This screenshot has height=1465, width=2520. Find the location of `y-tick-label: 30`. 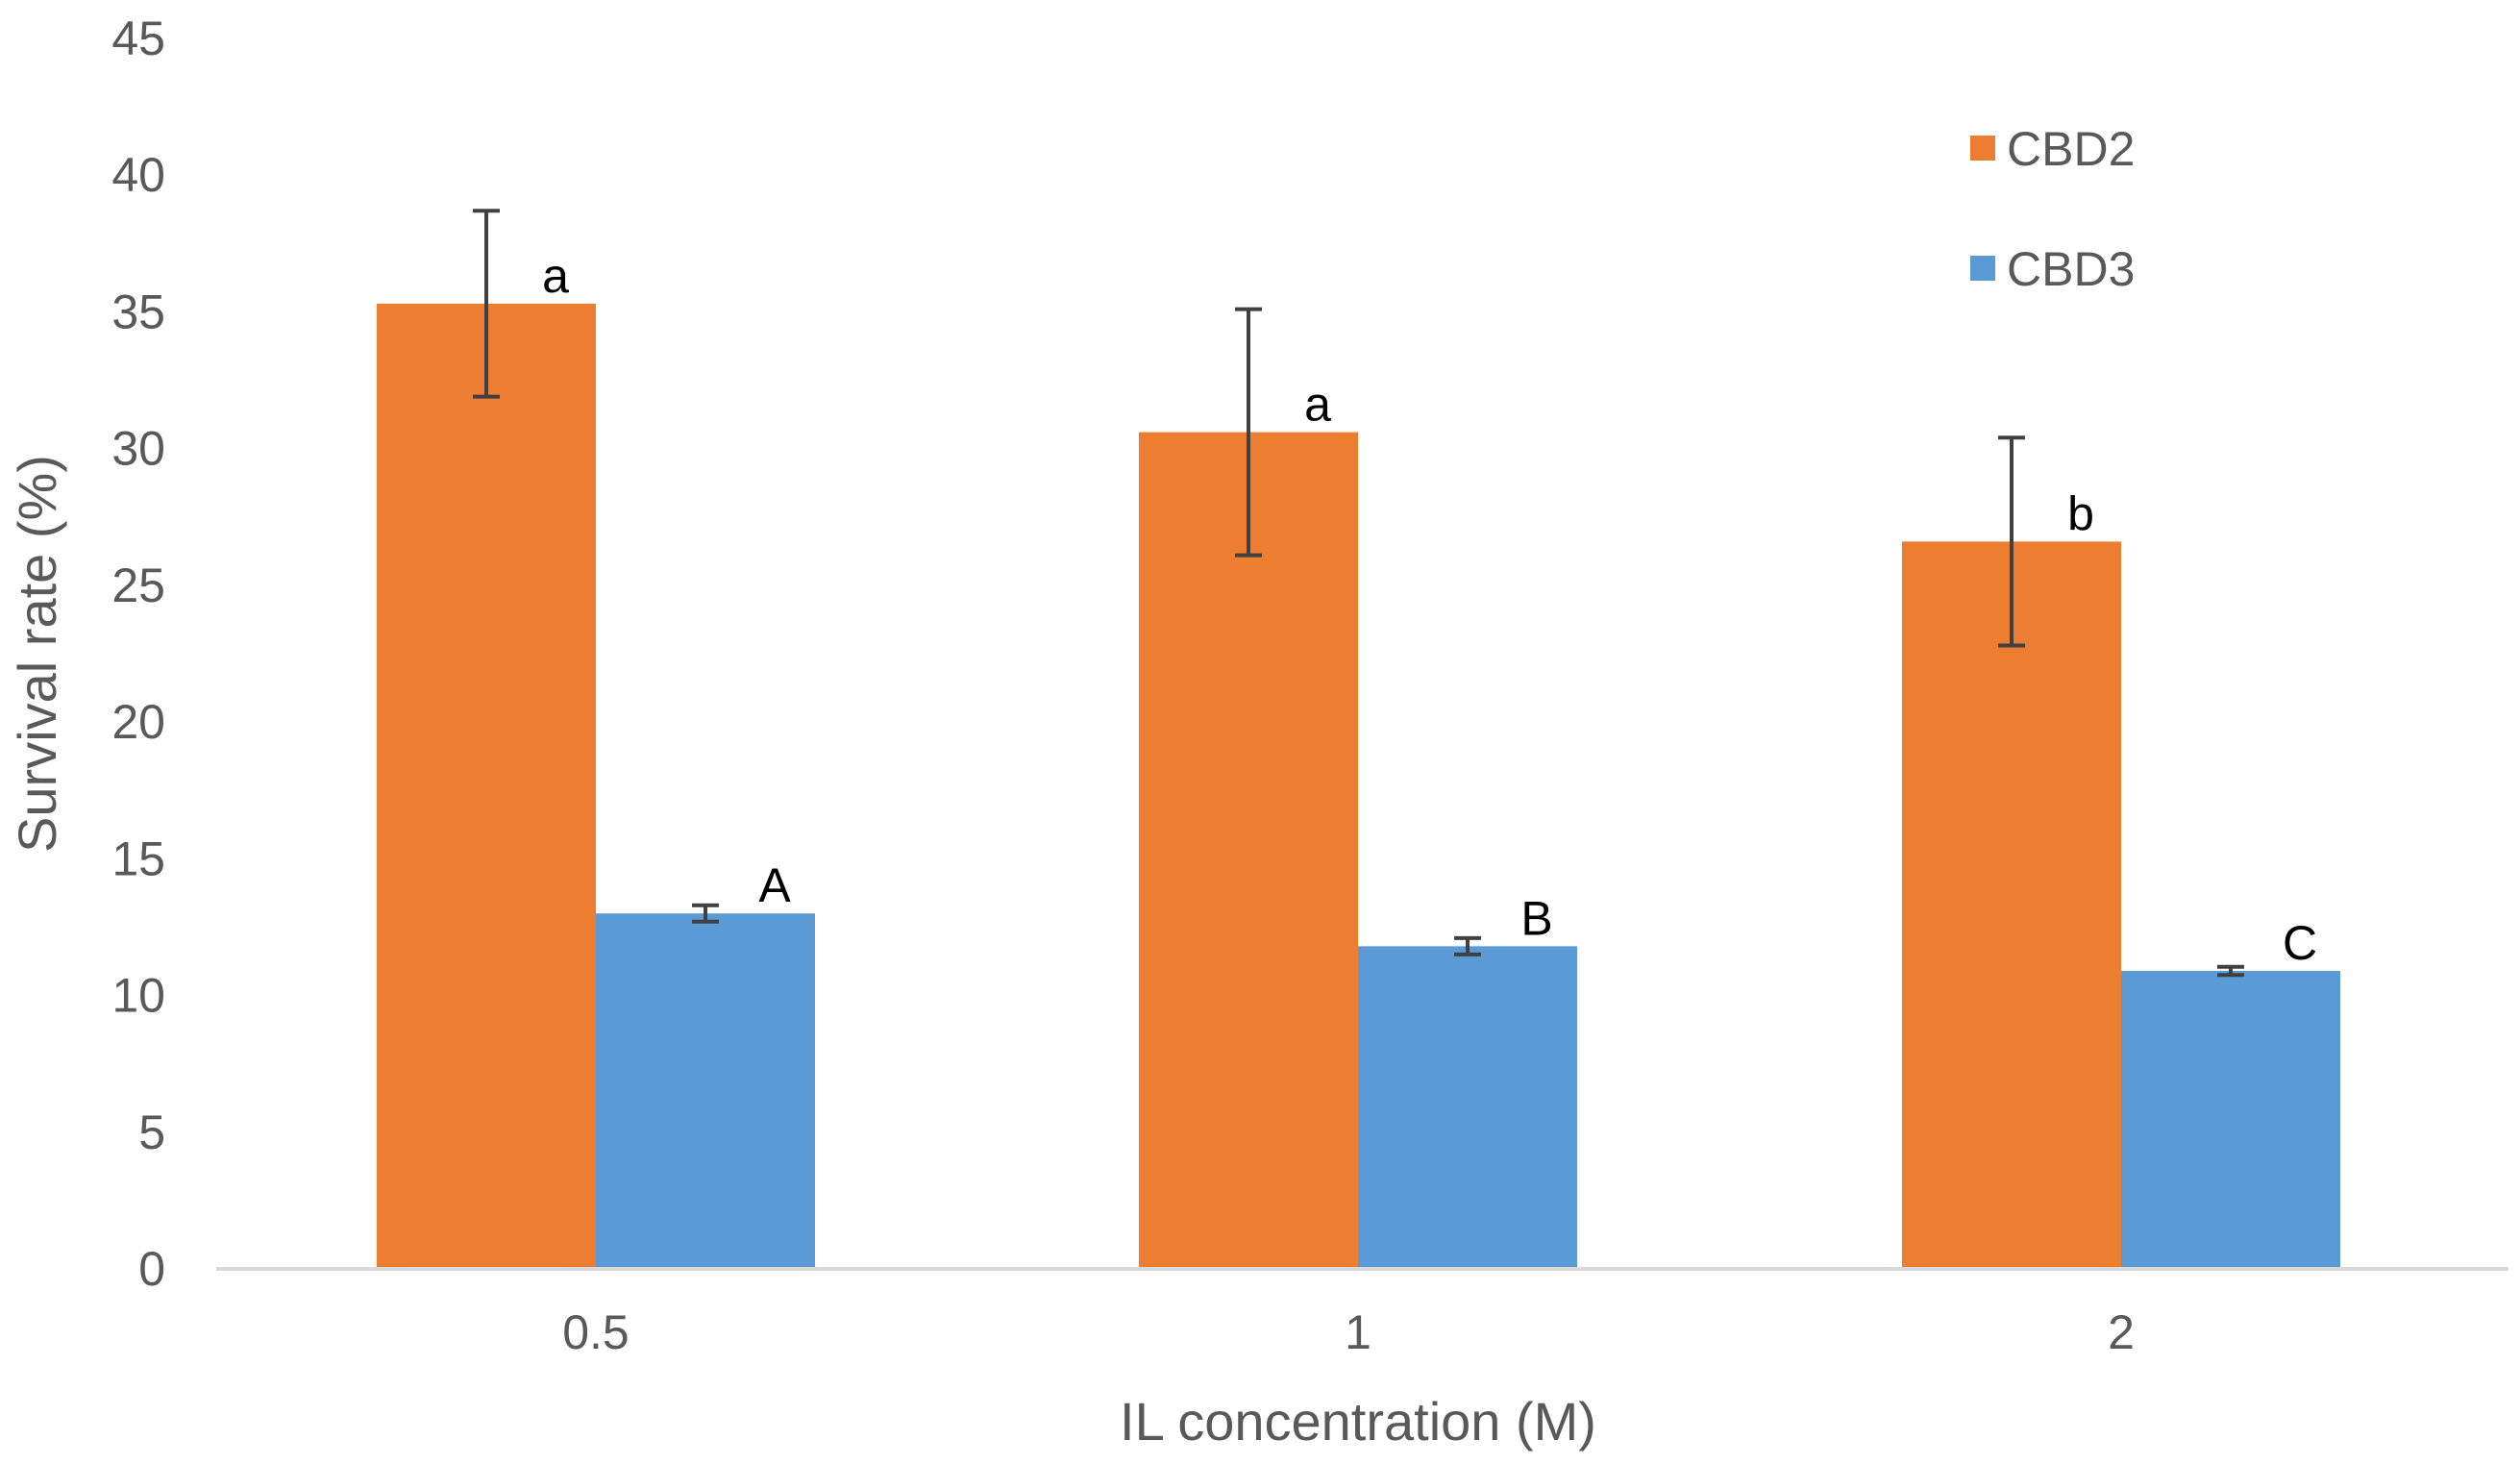

y-tick-label: 30 is located at coordinates (138, 449).